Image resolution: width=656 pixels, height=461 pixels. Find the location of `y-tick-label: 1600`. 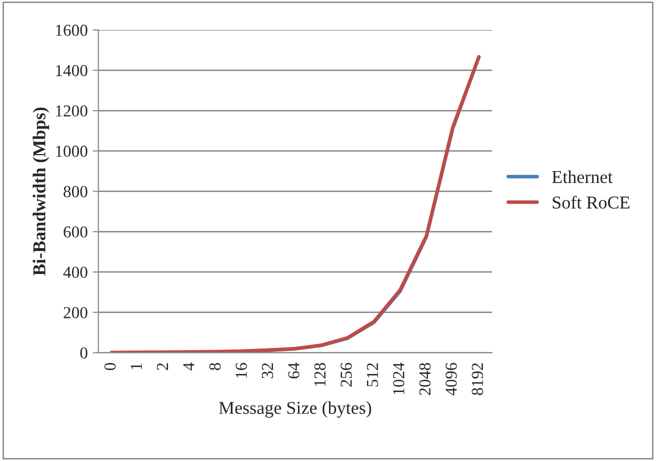

y-tick-label: 1600 is located at coordinates (72, 30).